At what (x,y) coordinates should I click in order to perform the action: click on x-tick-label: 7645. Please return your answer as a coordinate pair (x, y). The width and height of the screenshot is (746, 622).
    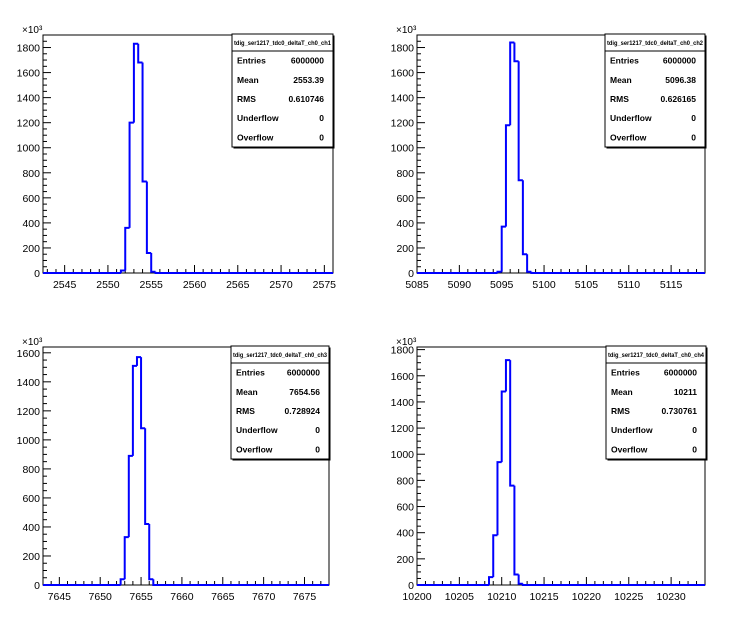
    Looking at the image, I should click on (60, 597).